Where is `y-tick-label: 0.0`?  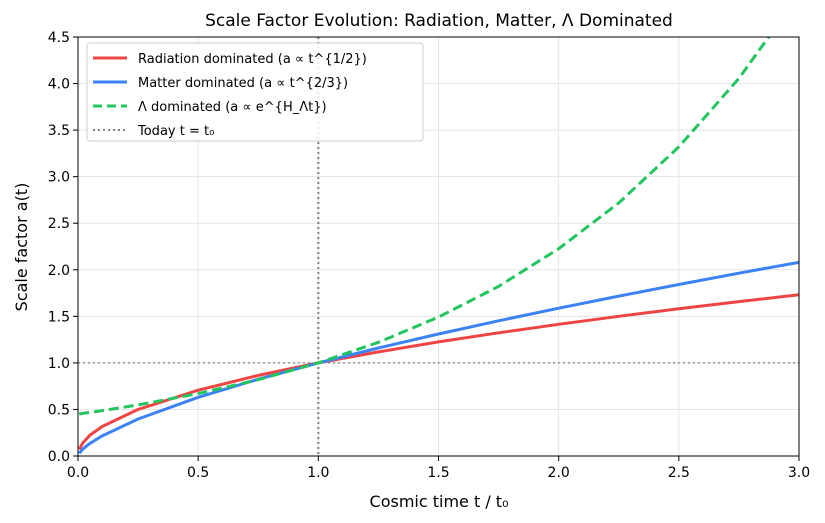 y-tick-label: 0.0 is located at coordinates (59, 457).